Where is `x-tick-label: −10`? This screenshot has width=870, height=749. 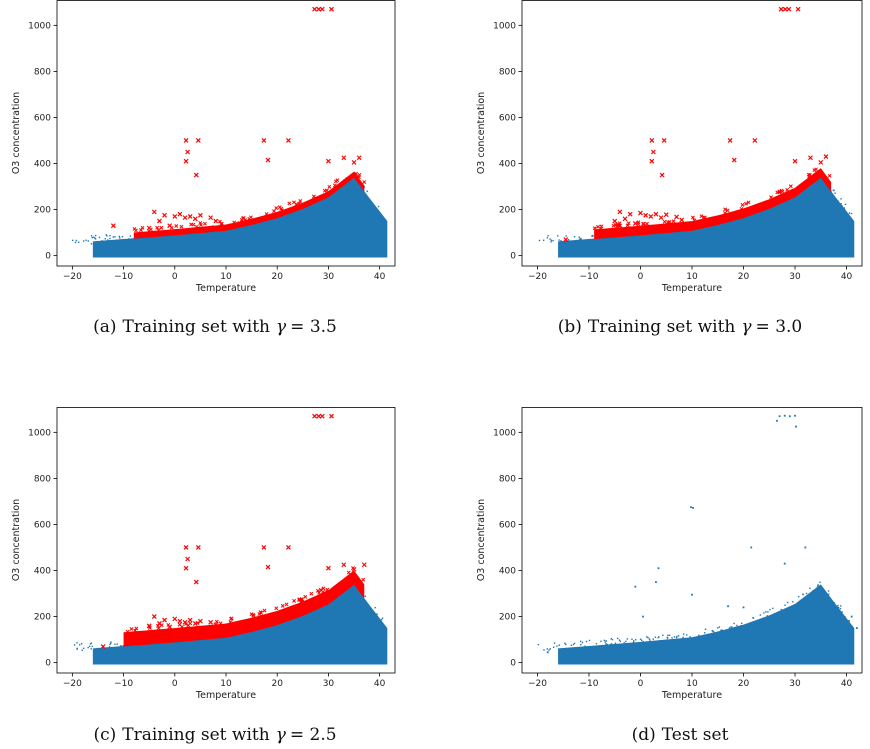 x-tick-label: −10 is located at coordinates (588, 277).